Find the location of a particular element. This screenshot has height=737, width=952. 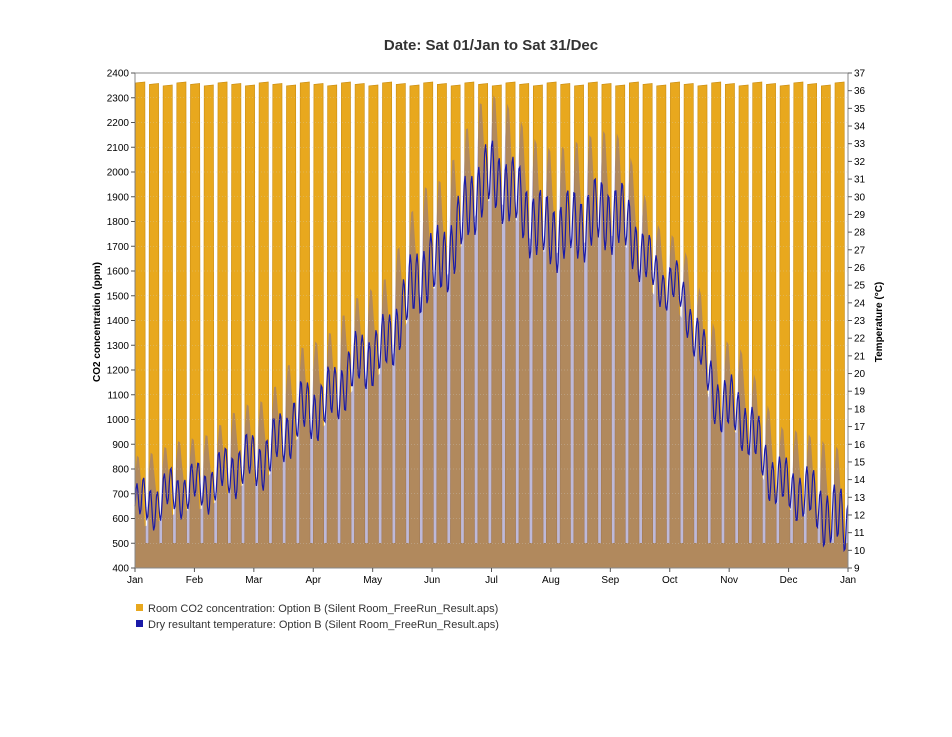

y-right-tick-label: 28 is located at coordinates (860, 233).